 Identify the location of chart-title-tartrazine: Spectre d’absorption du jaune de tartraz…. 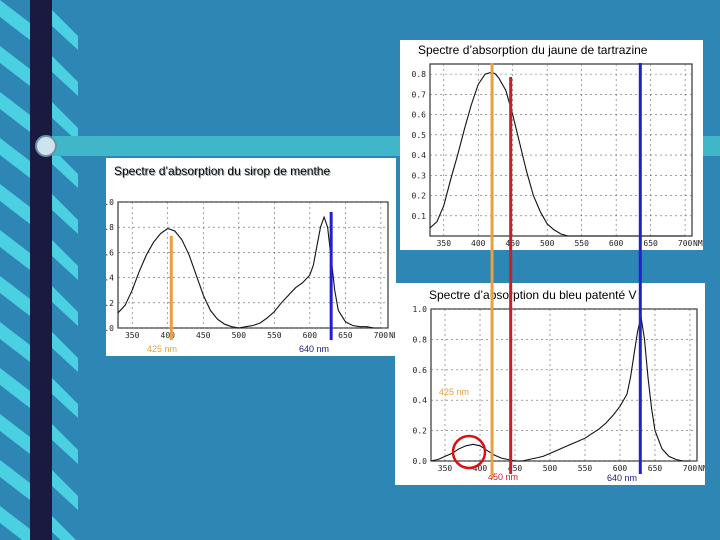
(533, 50).